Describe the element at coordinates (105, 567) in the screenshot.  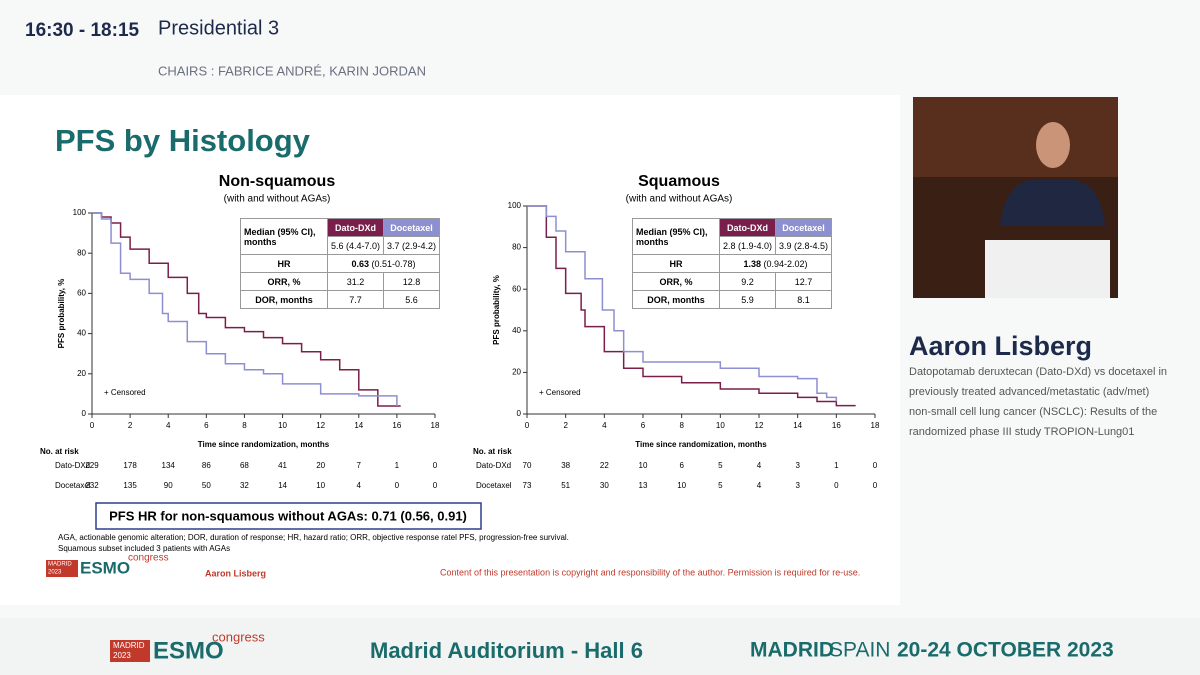
I see `logo-brand: ESMO` at that location.